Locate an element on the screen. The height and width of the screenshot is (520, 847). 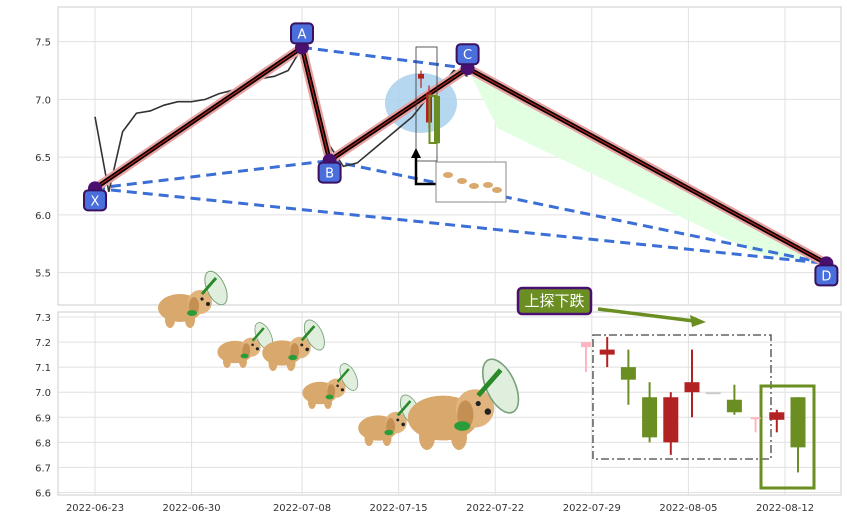
pattern-label-d: D is located at coordinates (826, 276).